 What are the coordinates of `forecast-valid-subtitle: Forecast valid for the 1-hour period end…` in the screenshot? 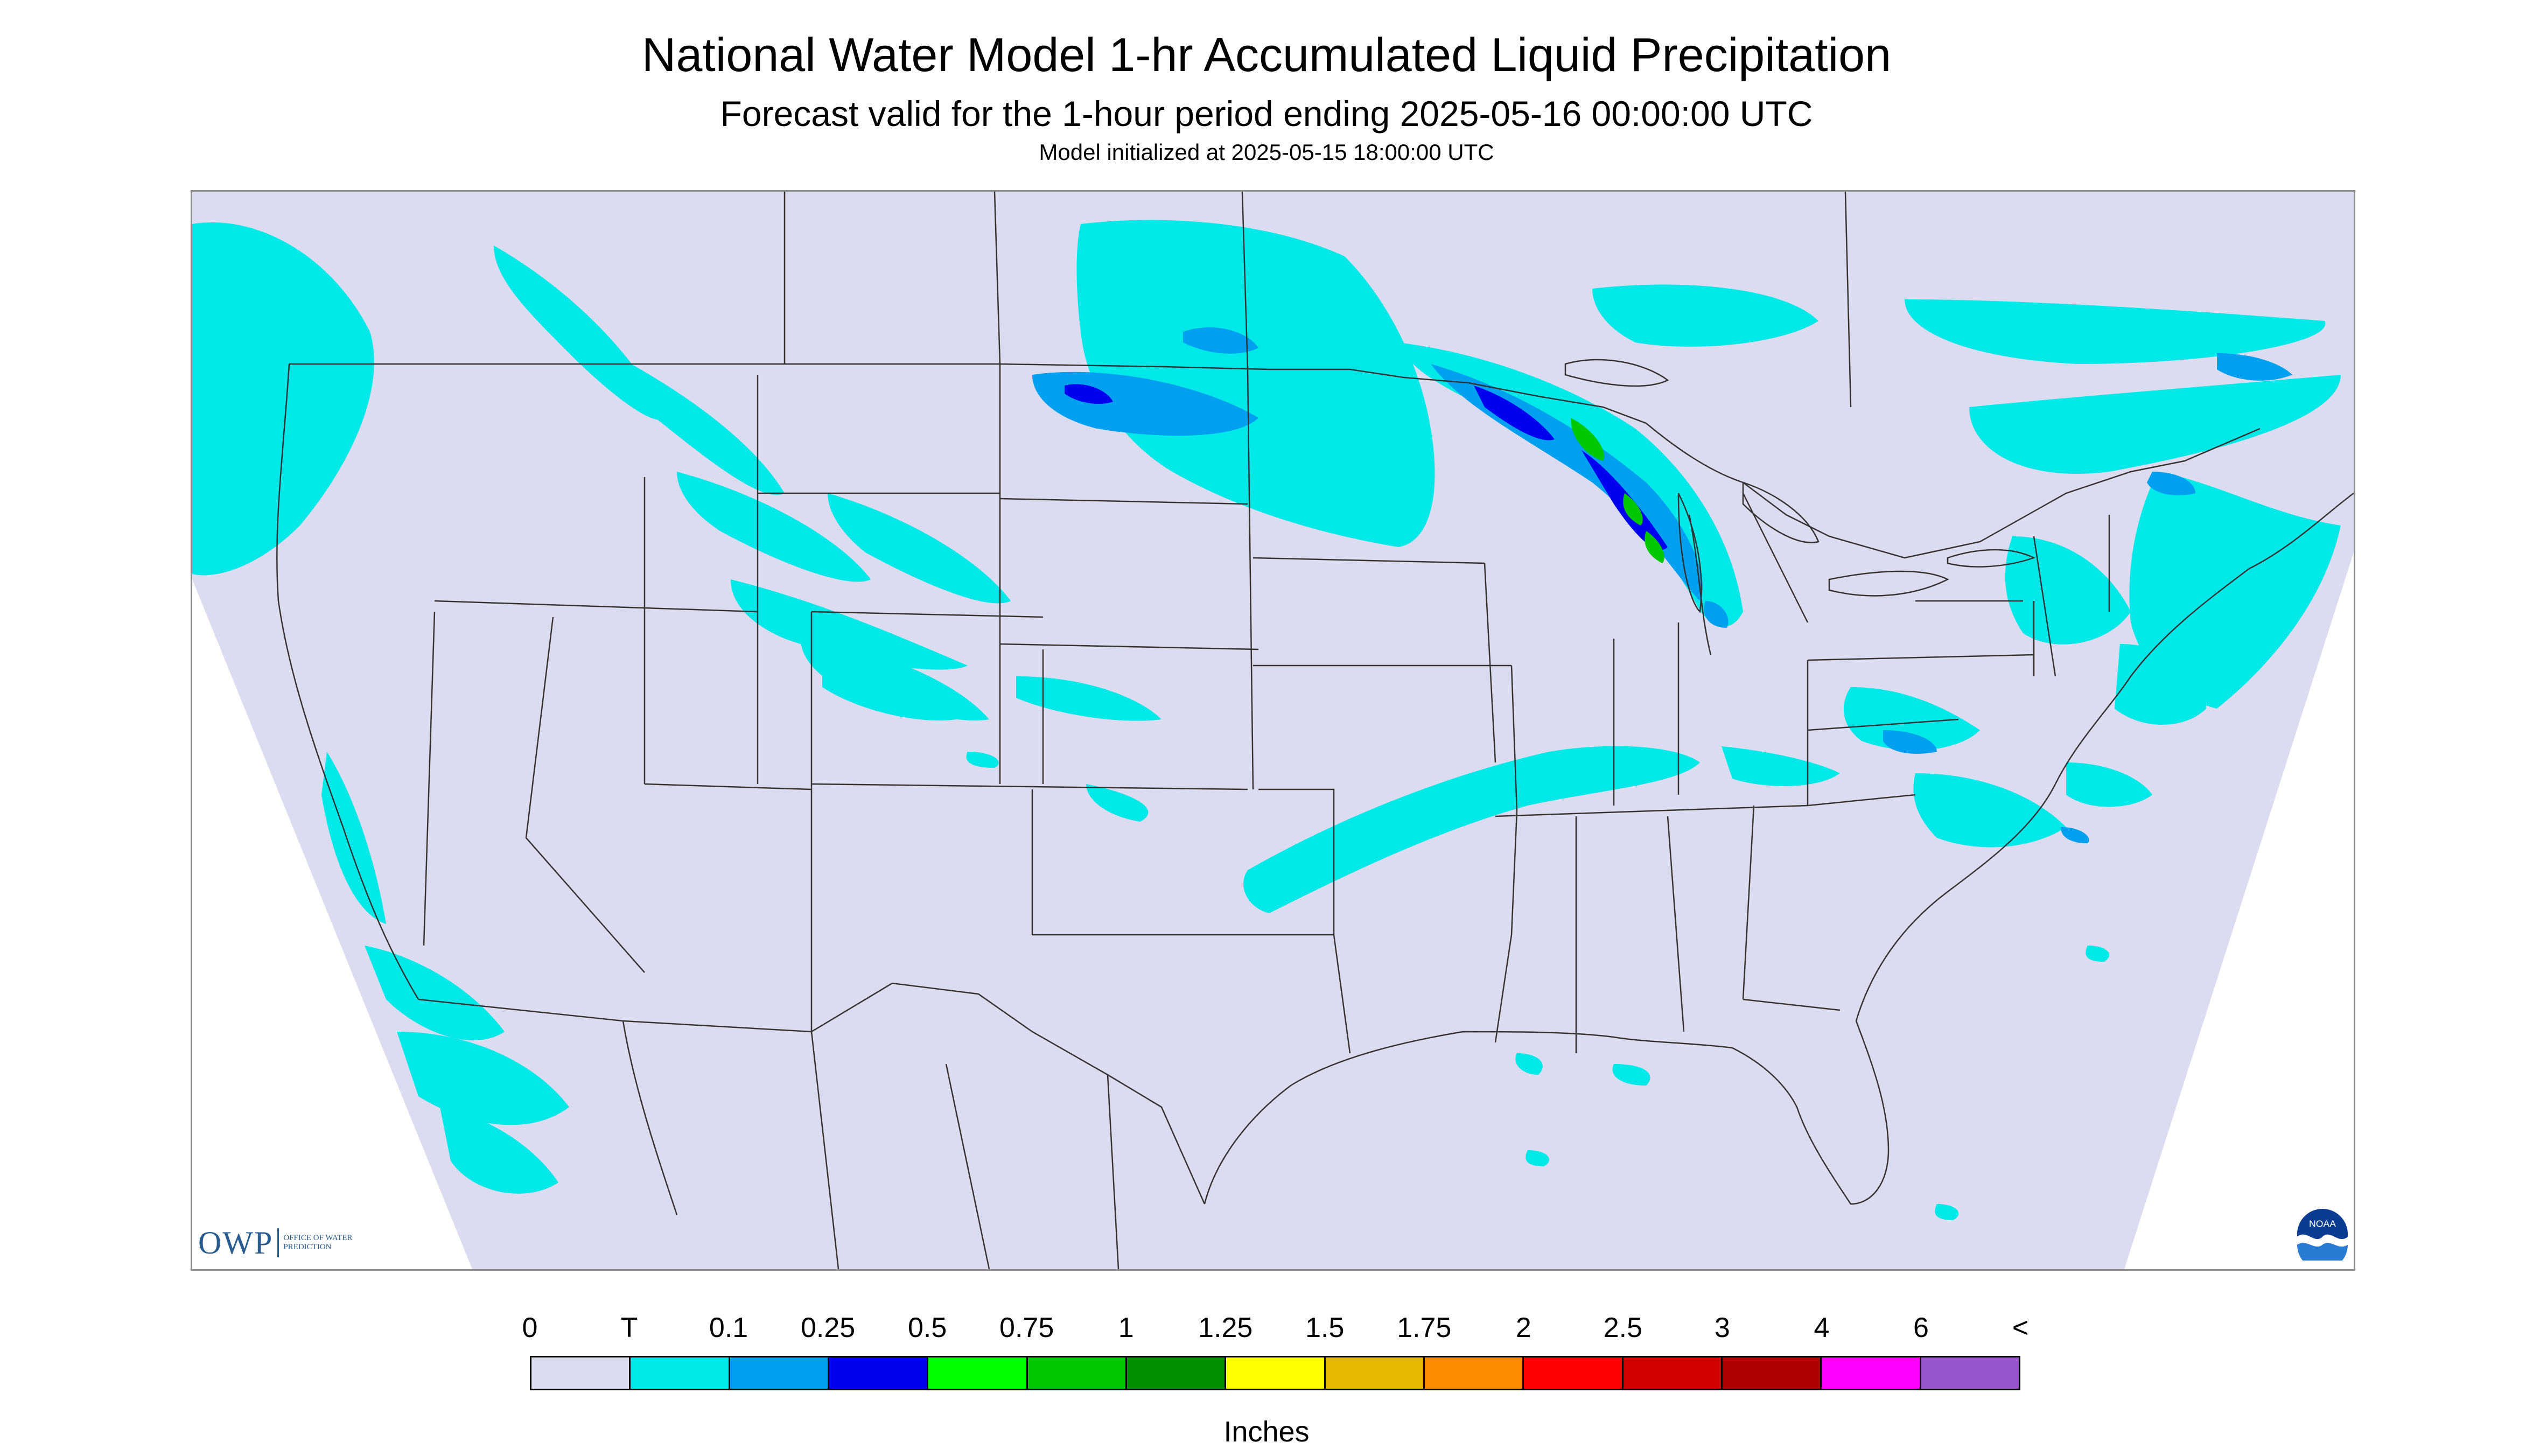 It's located at (1266, 114).